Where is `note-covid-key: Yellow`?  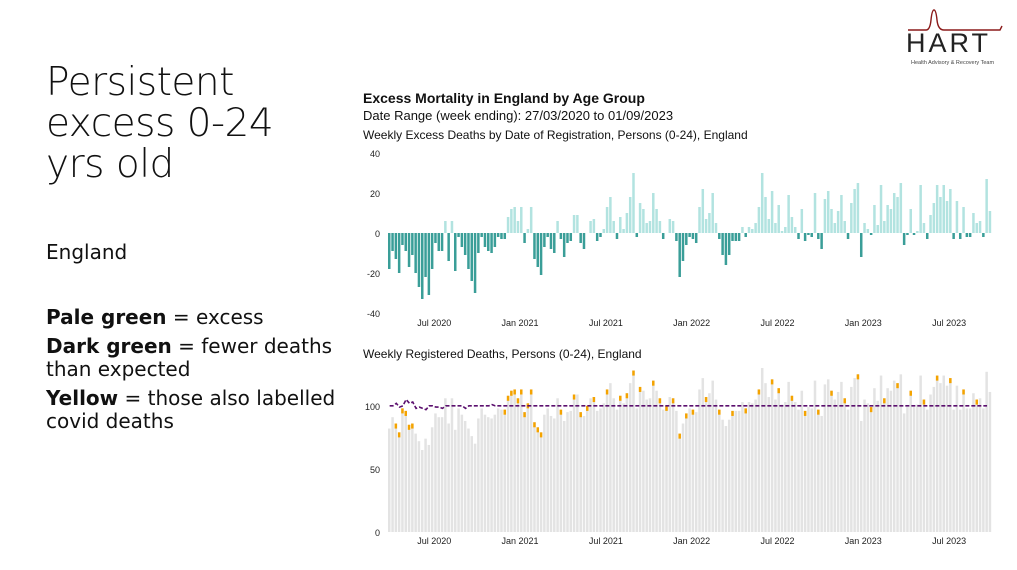 note-covid-key: Yellow is located at coordinates (82, 398).